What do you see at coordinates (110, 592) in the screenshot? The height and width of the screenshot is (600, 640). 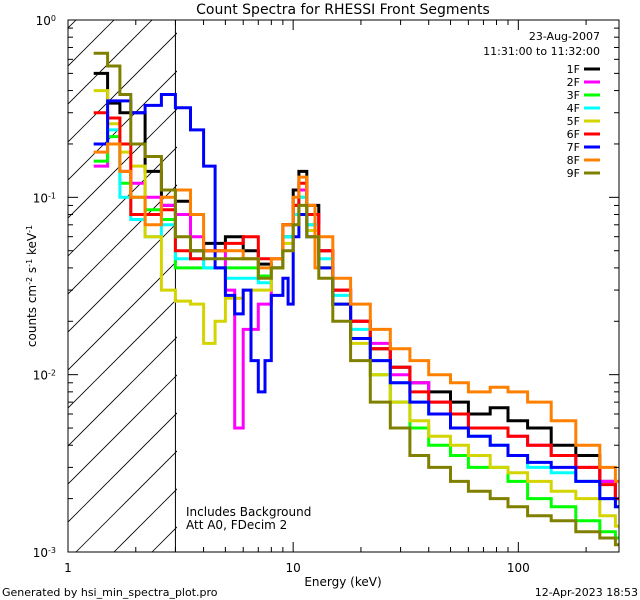 I see `generated-by-label: Generated by hsi_min_spectra_plot.pro` at bounding box center [110, 592].